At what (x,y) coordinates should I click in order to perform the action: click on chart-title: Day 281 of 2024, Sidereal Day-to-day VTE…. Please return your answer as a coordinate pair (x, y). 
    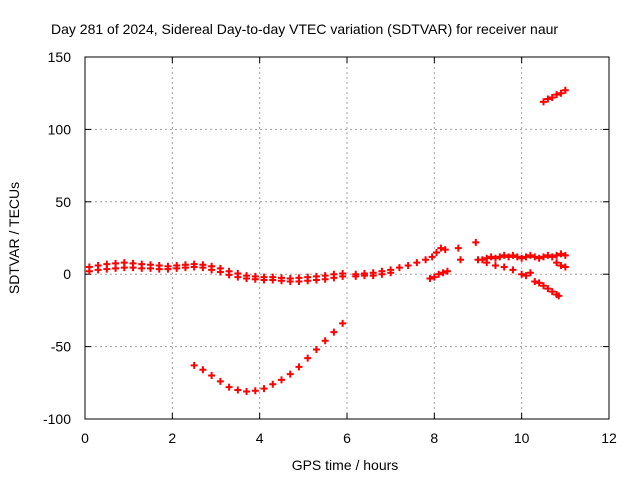
    Looking at the image, I should click on (304, 29).